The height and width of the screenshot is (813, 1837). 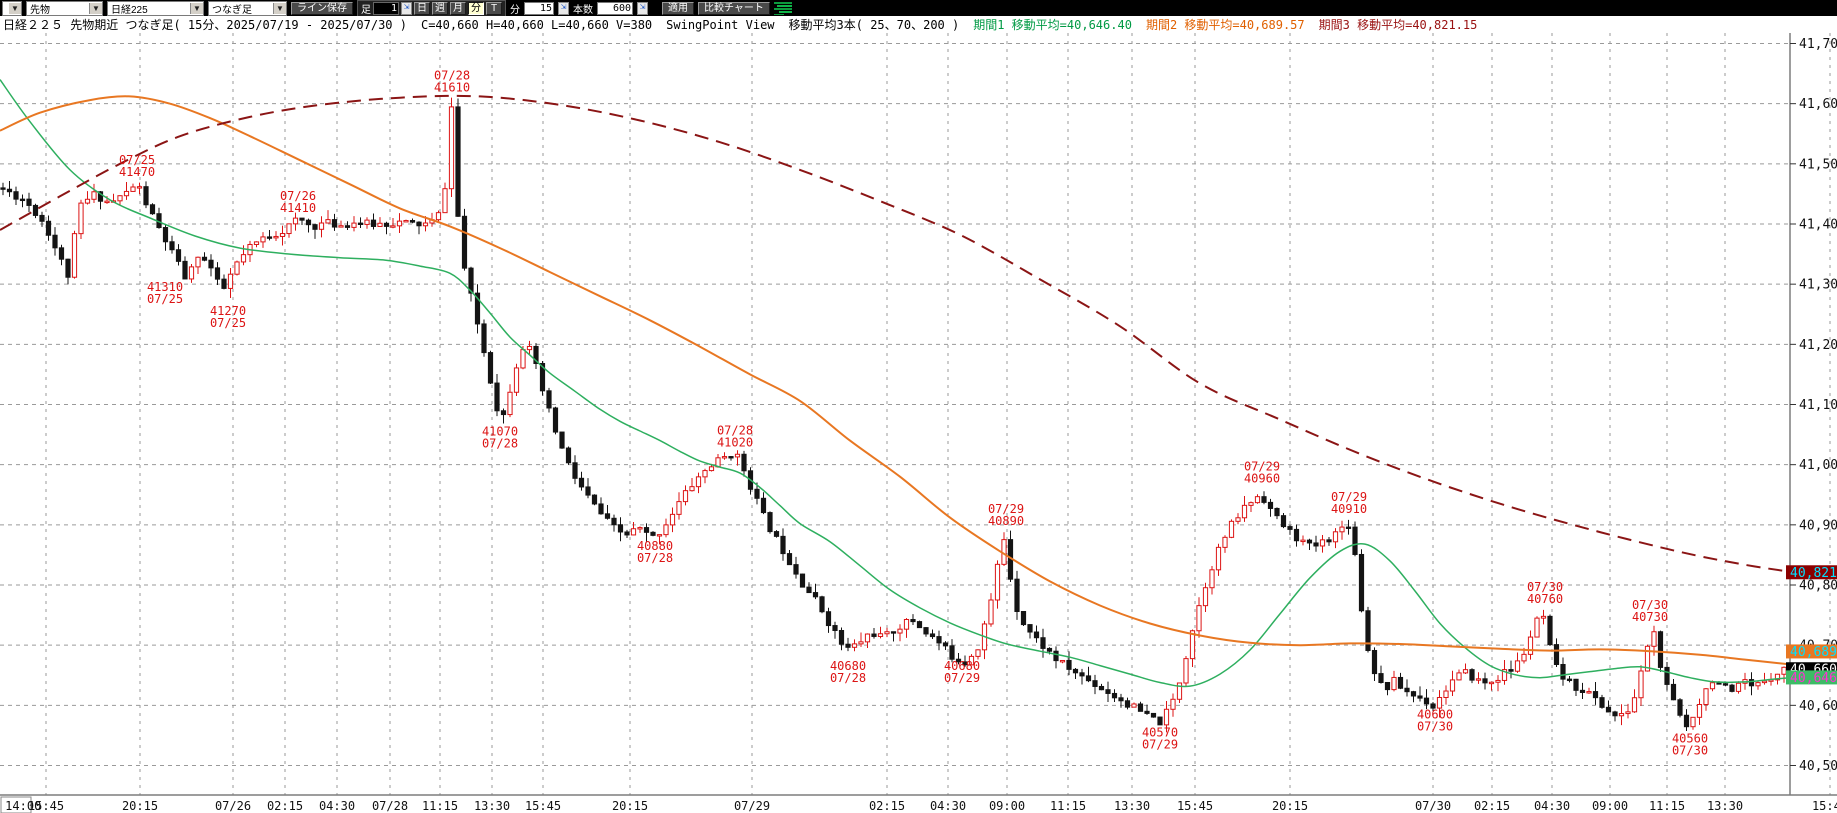 I want to click on svg-text: 41,000., so click(x=1818, y=465).